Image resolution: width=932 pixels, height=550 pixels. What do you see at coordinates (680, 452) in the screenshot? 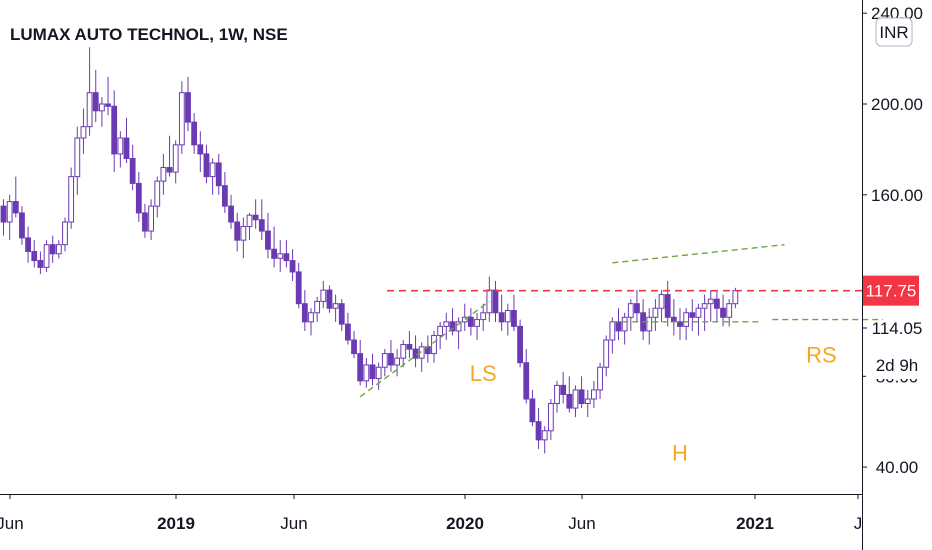
I see `pattern-label: H` at bounding box center [680, 452].